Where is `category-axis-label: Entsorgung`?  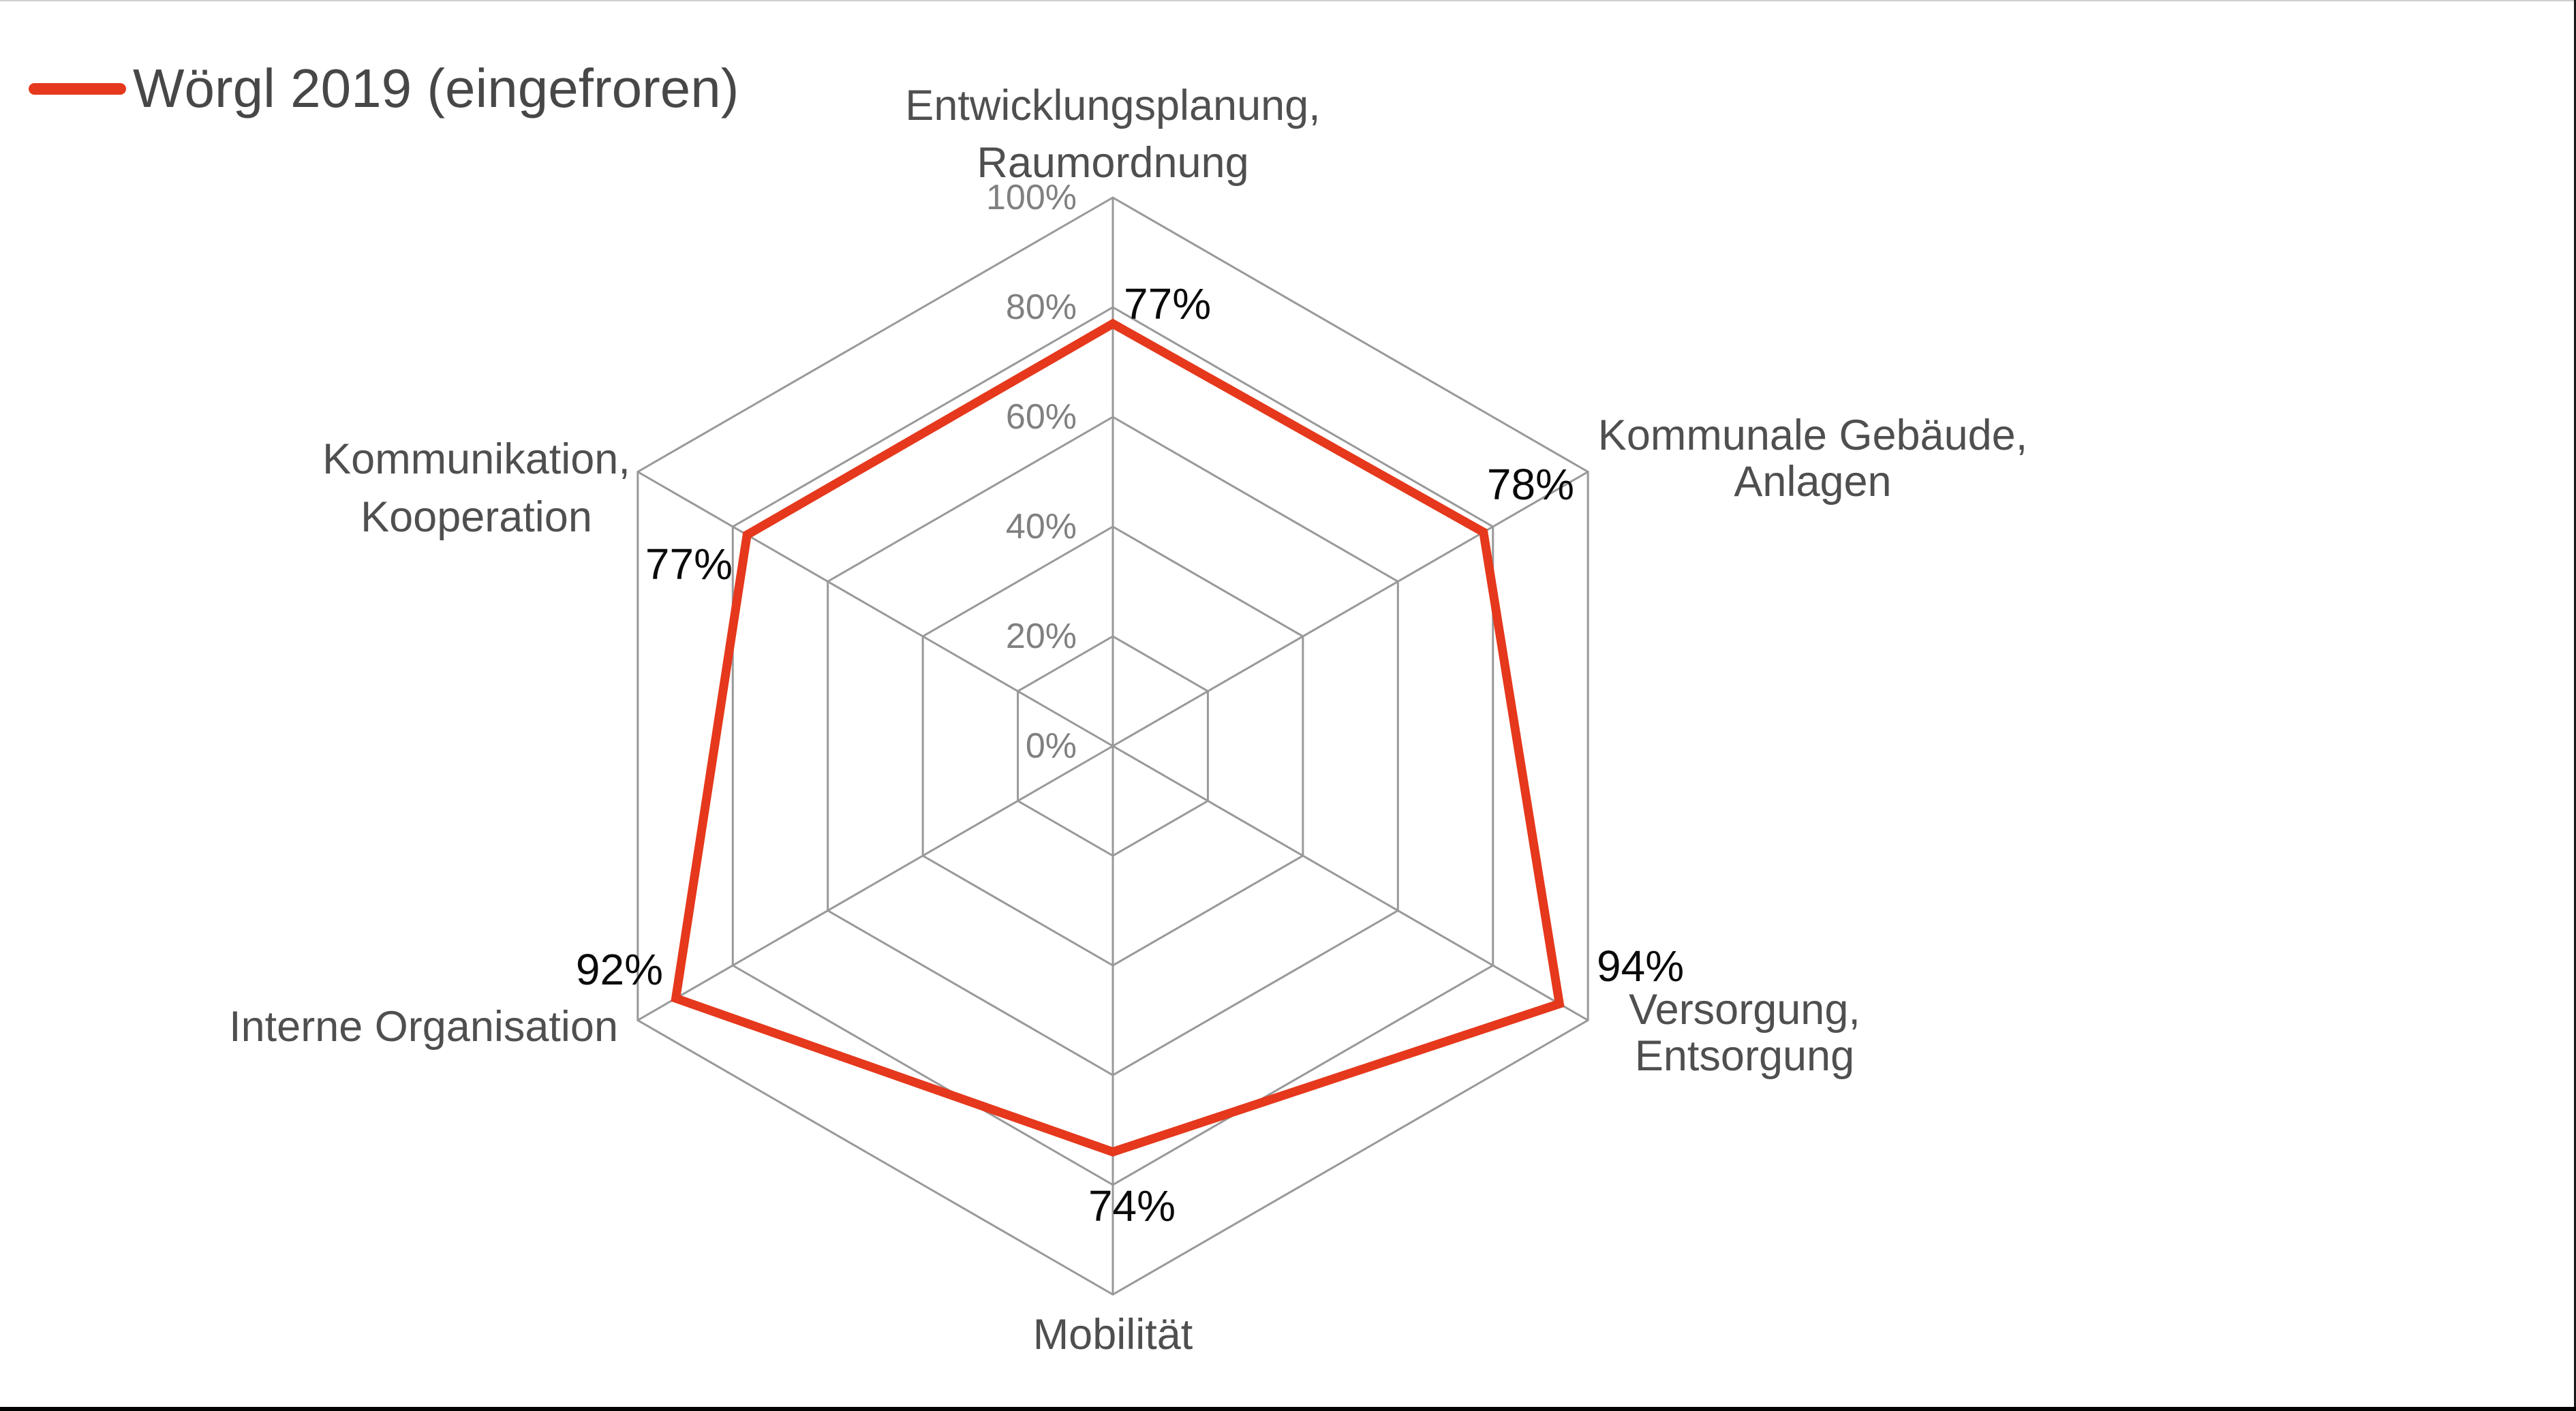
category-axis-label: Entsorgung is located at coordinates (1745, 1056).